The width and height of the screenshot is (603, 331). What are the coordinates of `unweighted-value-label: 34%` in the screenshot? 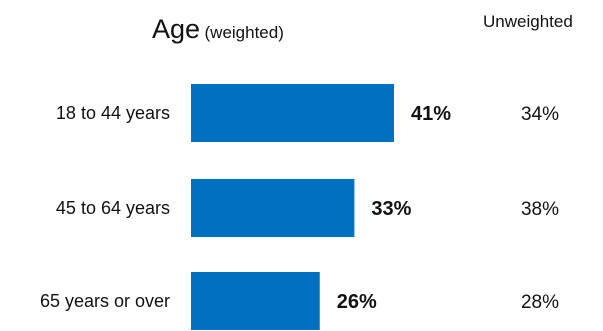 It's located at (540, 114).